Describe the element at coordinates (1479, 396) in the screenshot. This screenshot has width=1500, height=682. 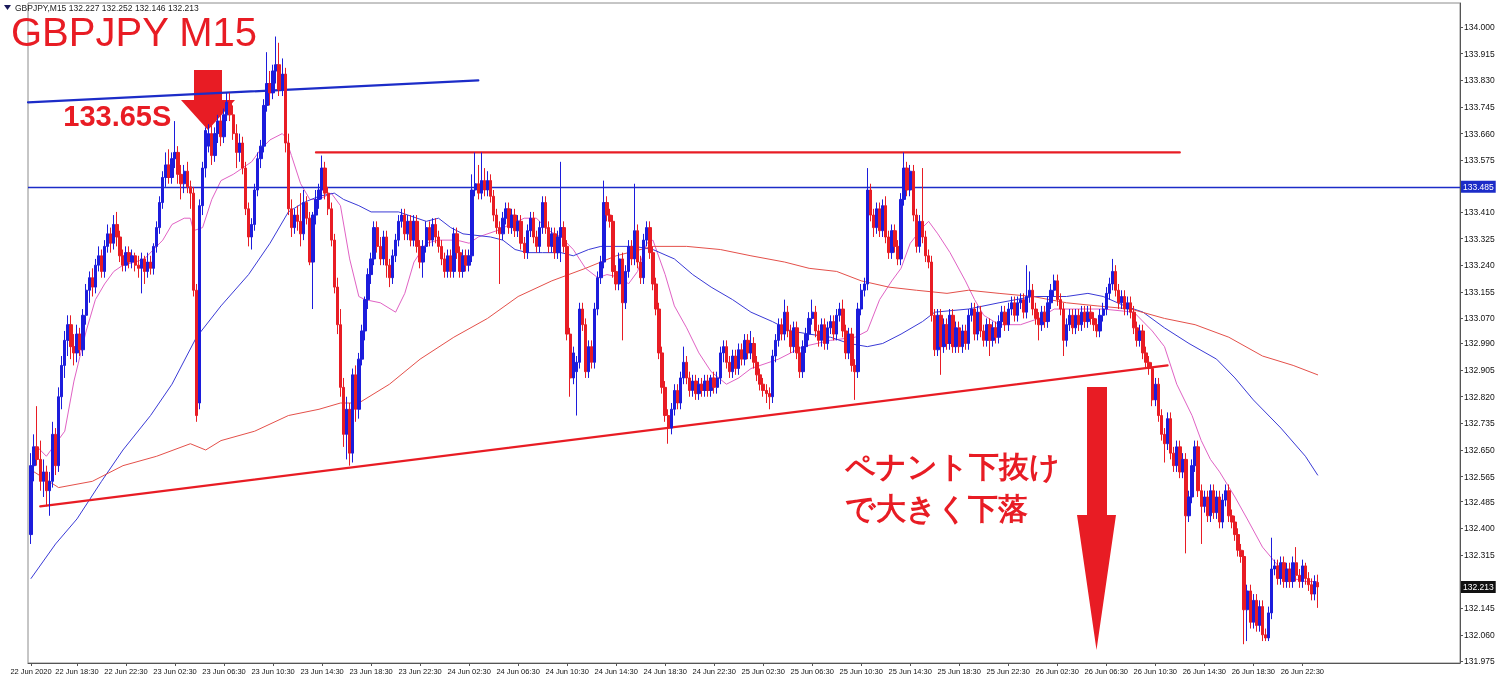
I see `y-tick-label: 132.820` at that location.